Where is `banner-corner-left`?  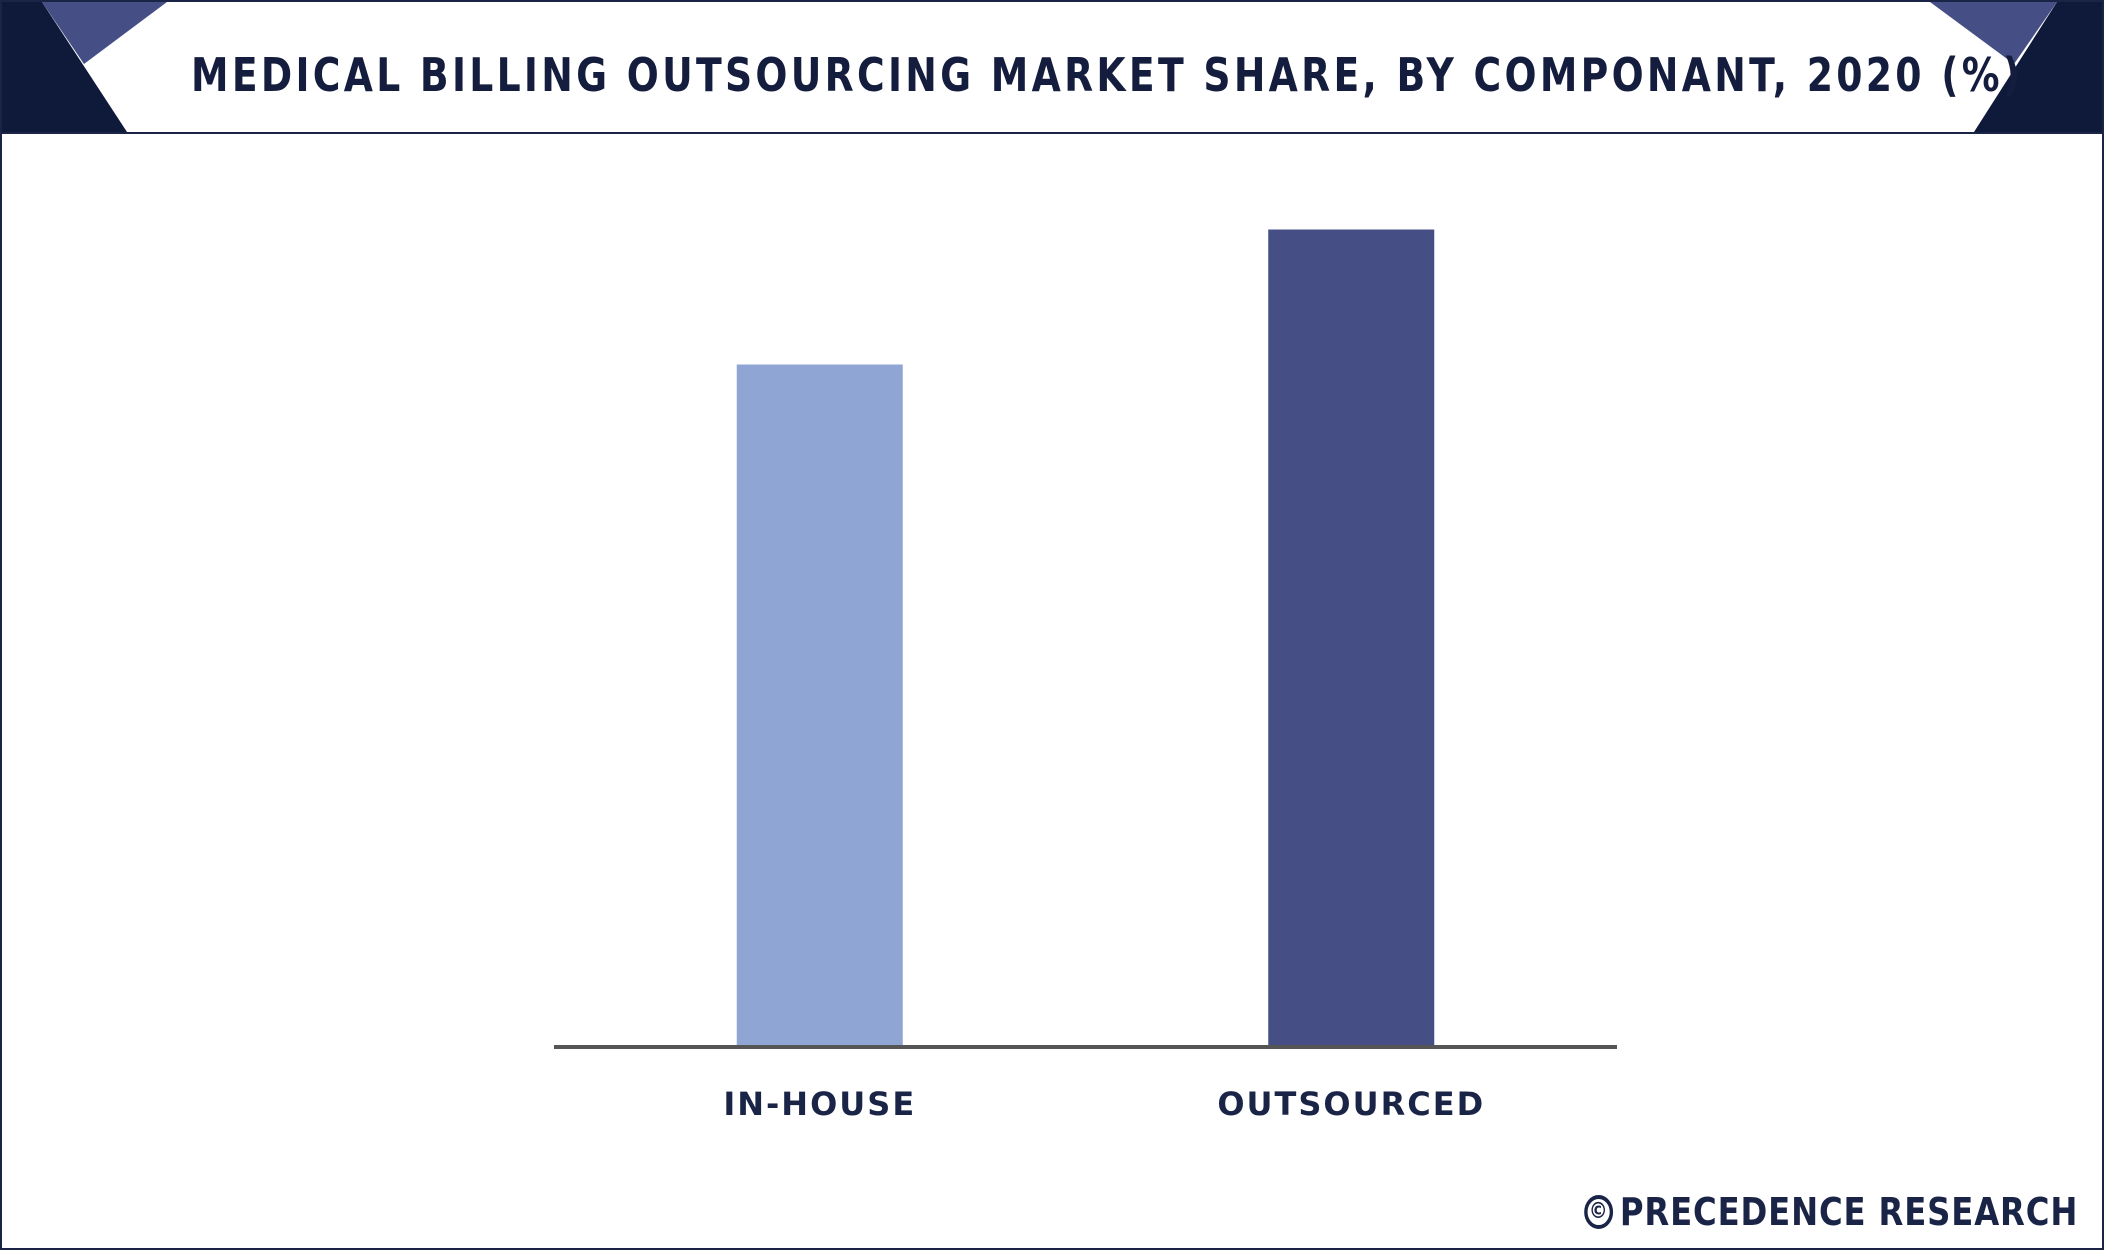 banner-corner-left is located at coordinates (64, 67).